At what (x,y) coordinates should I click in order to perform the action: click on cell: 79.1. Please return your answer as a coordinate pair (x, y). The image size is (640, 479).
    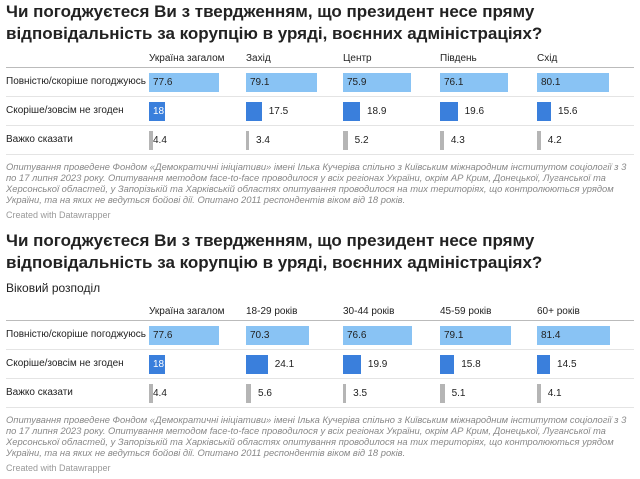
    Looking at the image, I should click on (291, 82).